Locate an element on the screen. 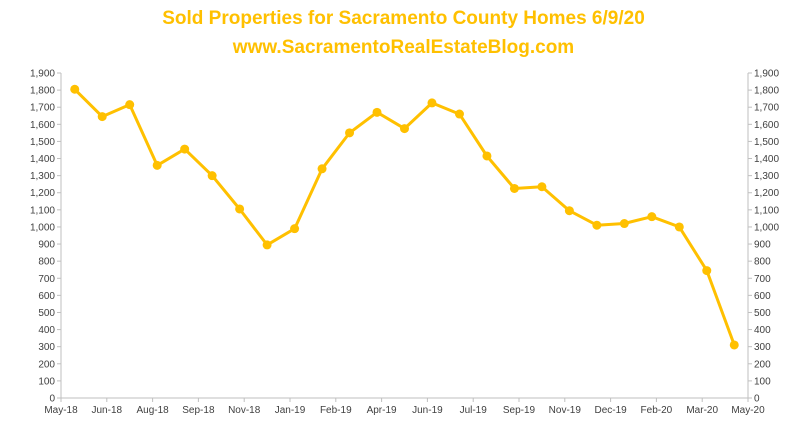 This screenshot has height=442, width=807. x-tick-label: May-20 is located at coordinates (748, 410).